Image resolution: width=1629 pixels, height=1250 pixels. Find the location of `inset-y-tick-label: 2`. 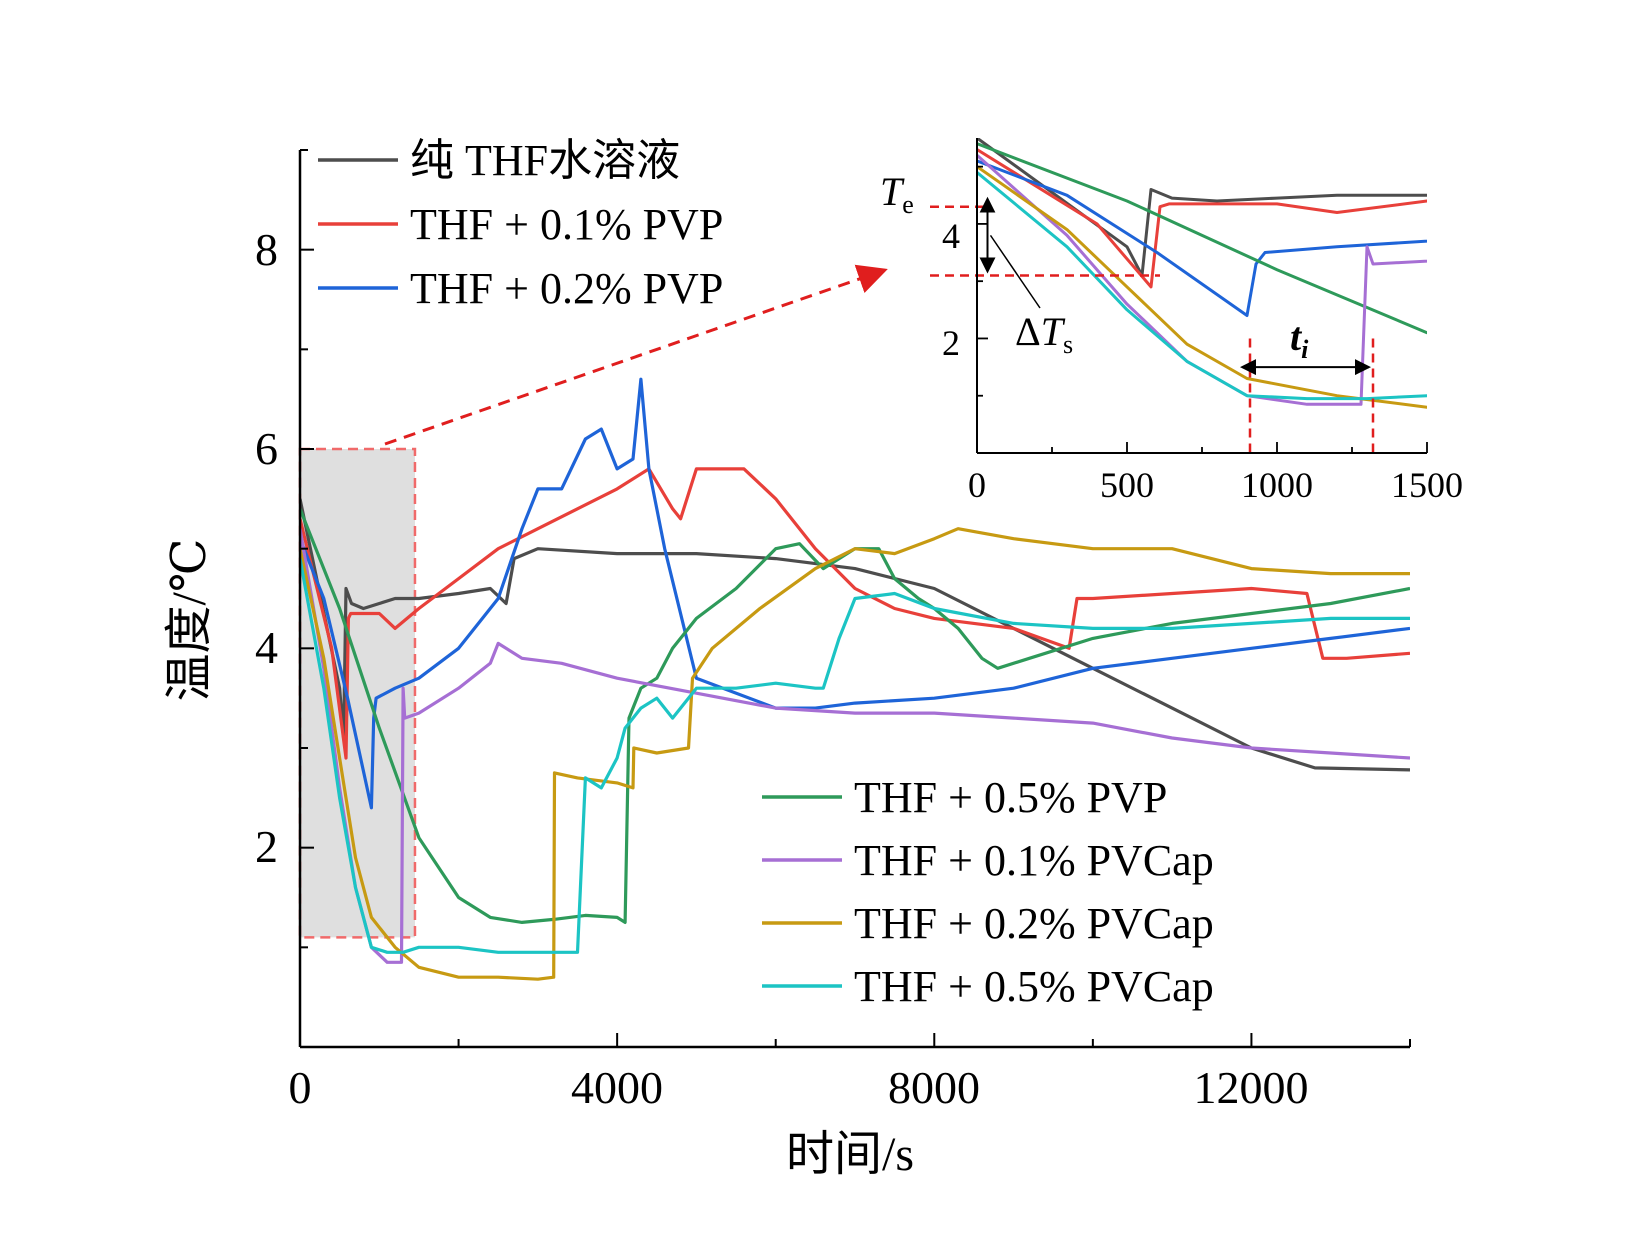

inset-y-tick-label: 2 is located at coordinates (951, 343).